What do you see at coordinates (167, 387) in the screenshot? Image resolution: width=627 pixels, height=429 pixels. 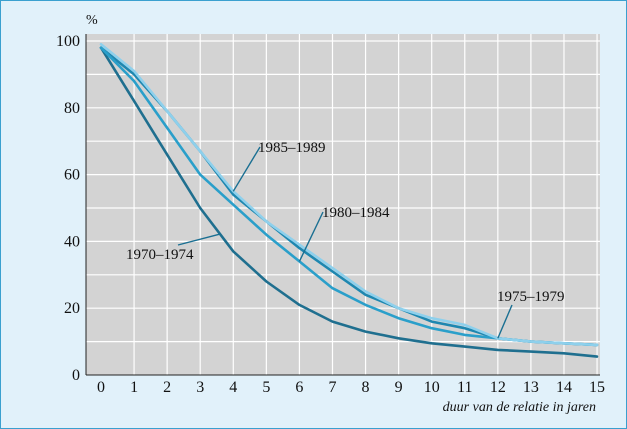 I see `x-tick-label: 2` at bounding box center [167, 387].